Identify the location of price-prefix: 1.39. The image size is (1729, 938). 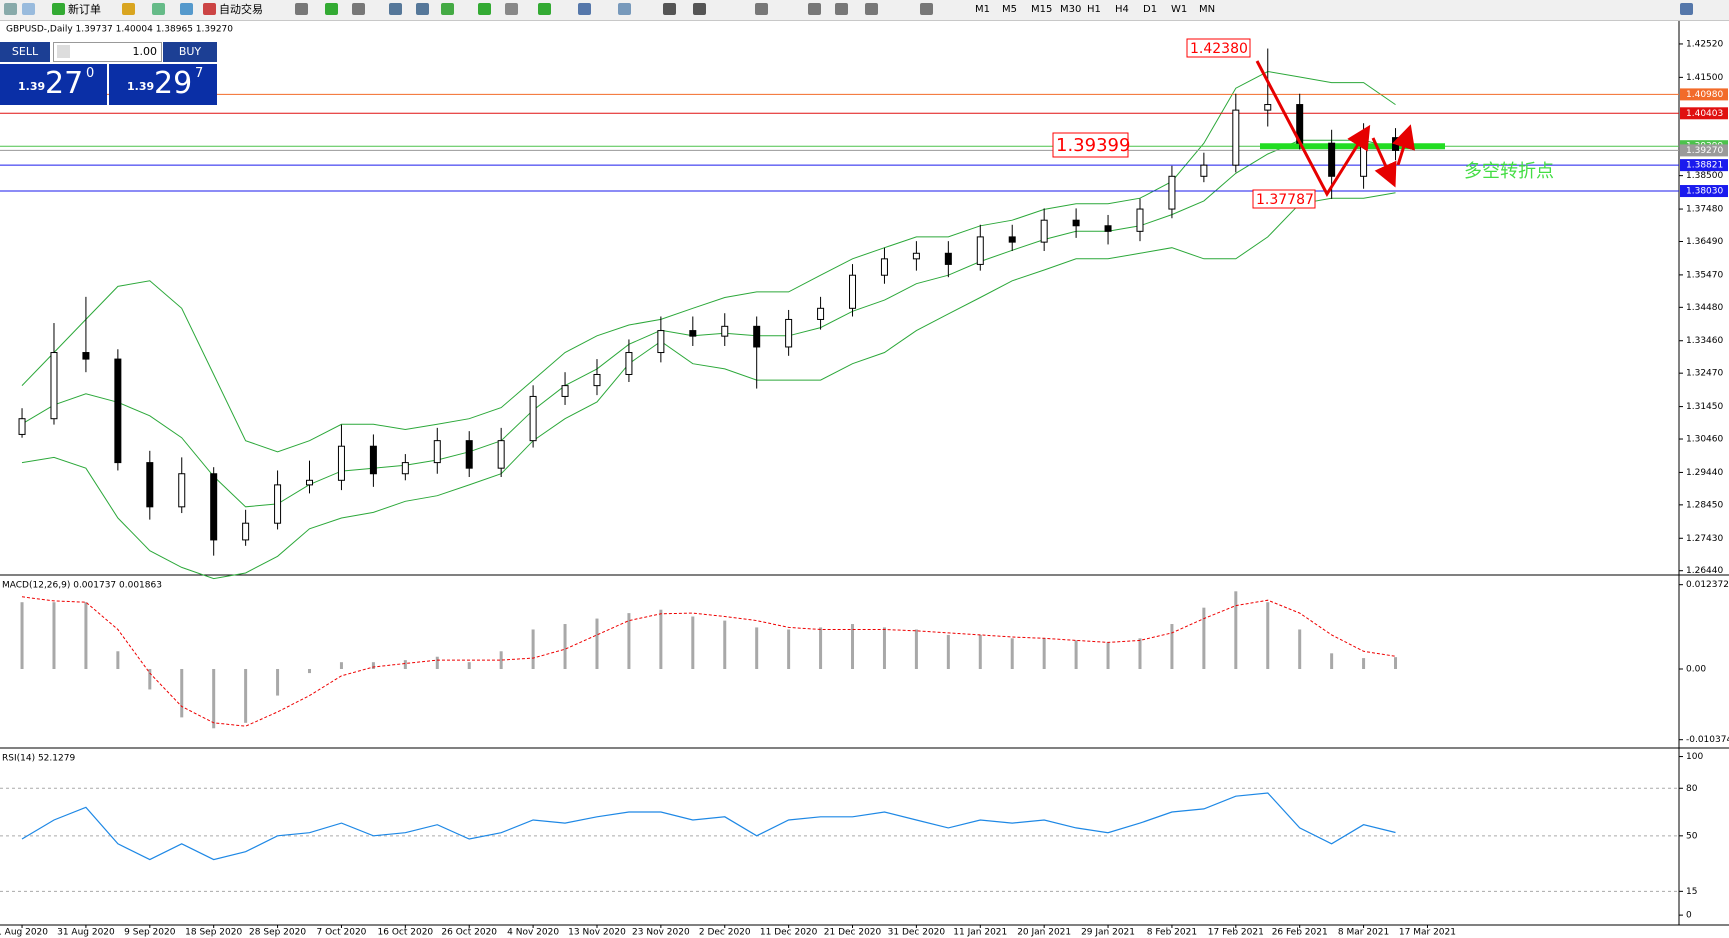
(32, 86).